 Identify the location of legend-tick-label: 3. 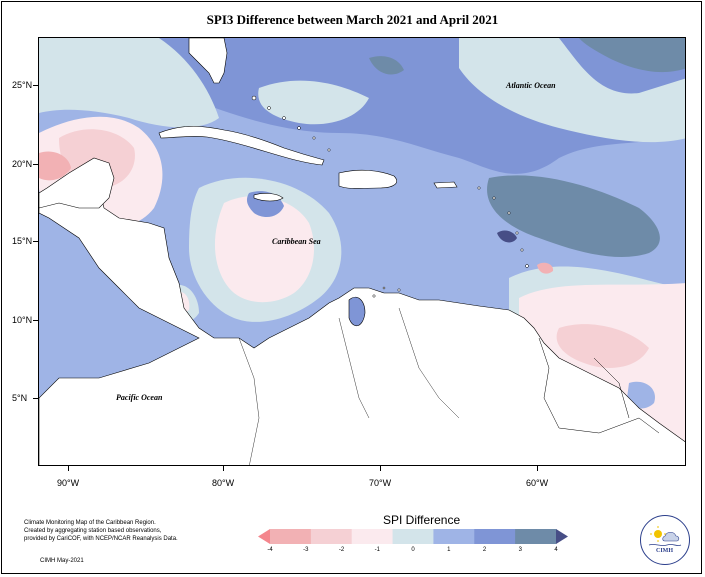
(520, 550).